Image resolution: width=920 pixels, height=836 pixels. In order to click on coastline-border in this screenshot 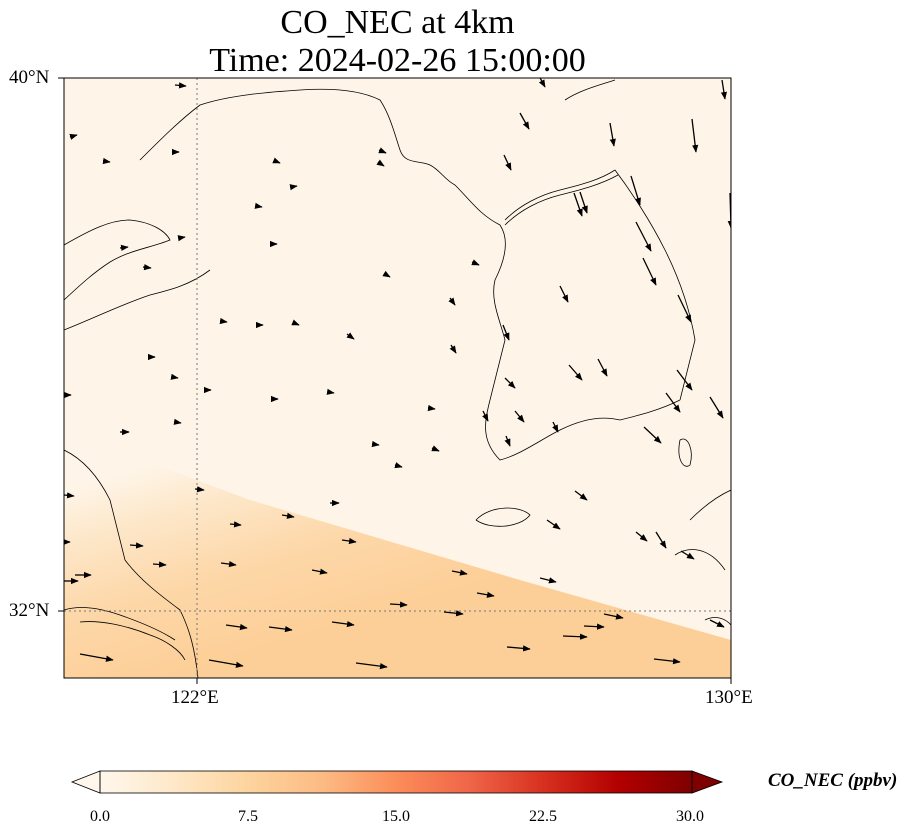, I will do `click(561, 197)`.